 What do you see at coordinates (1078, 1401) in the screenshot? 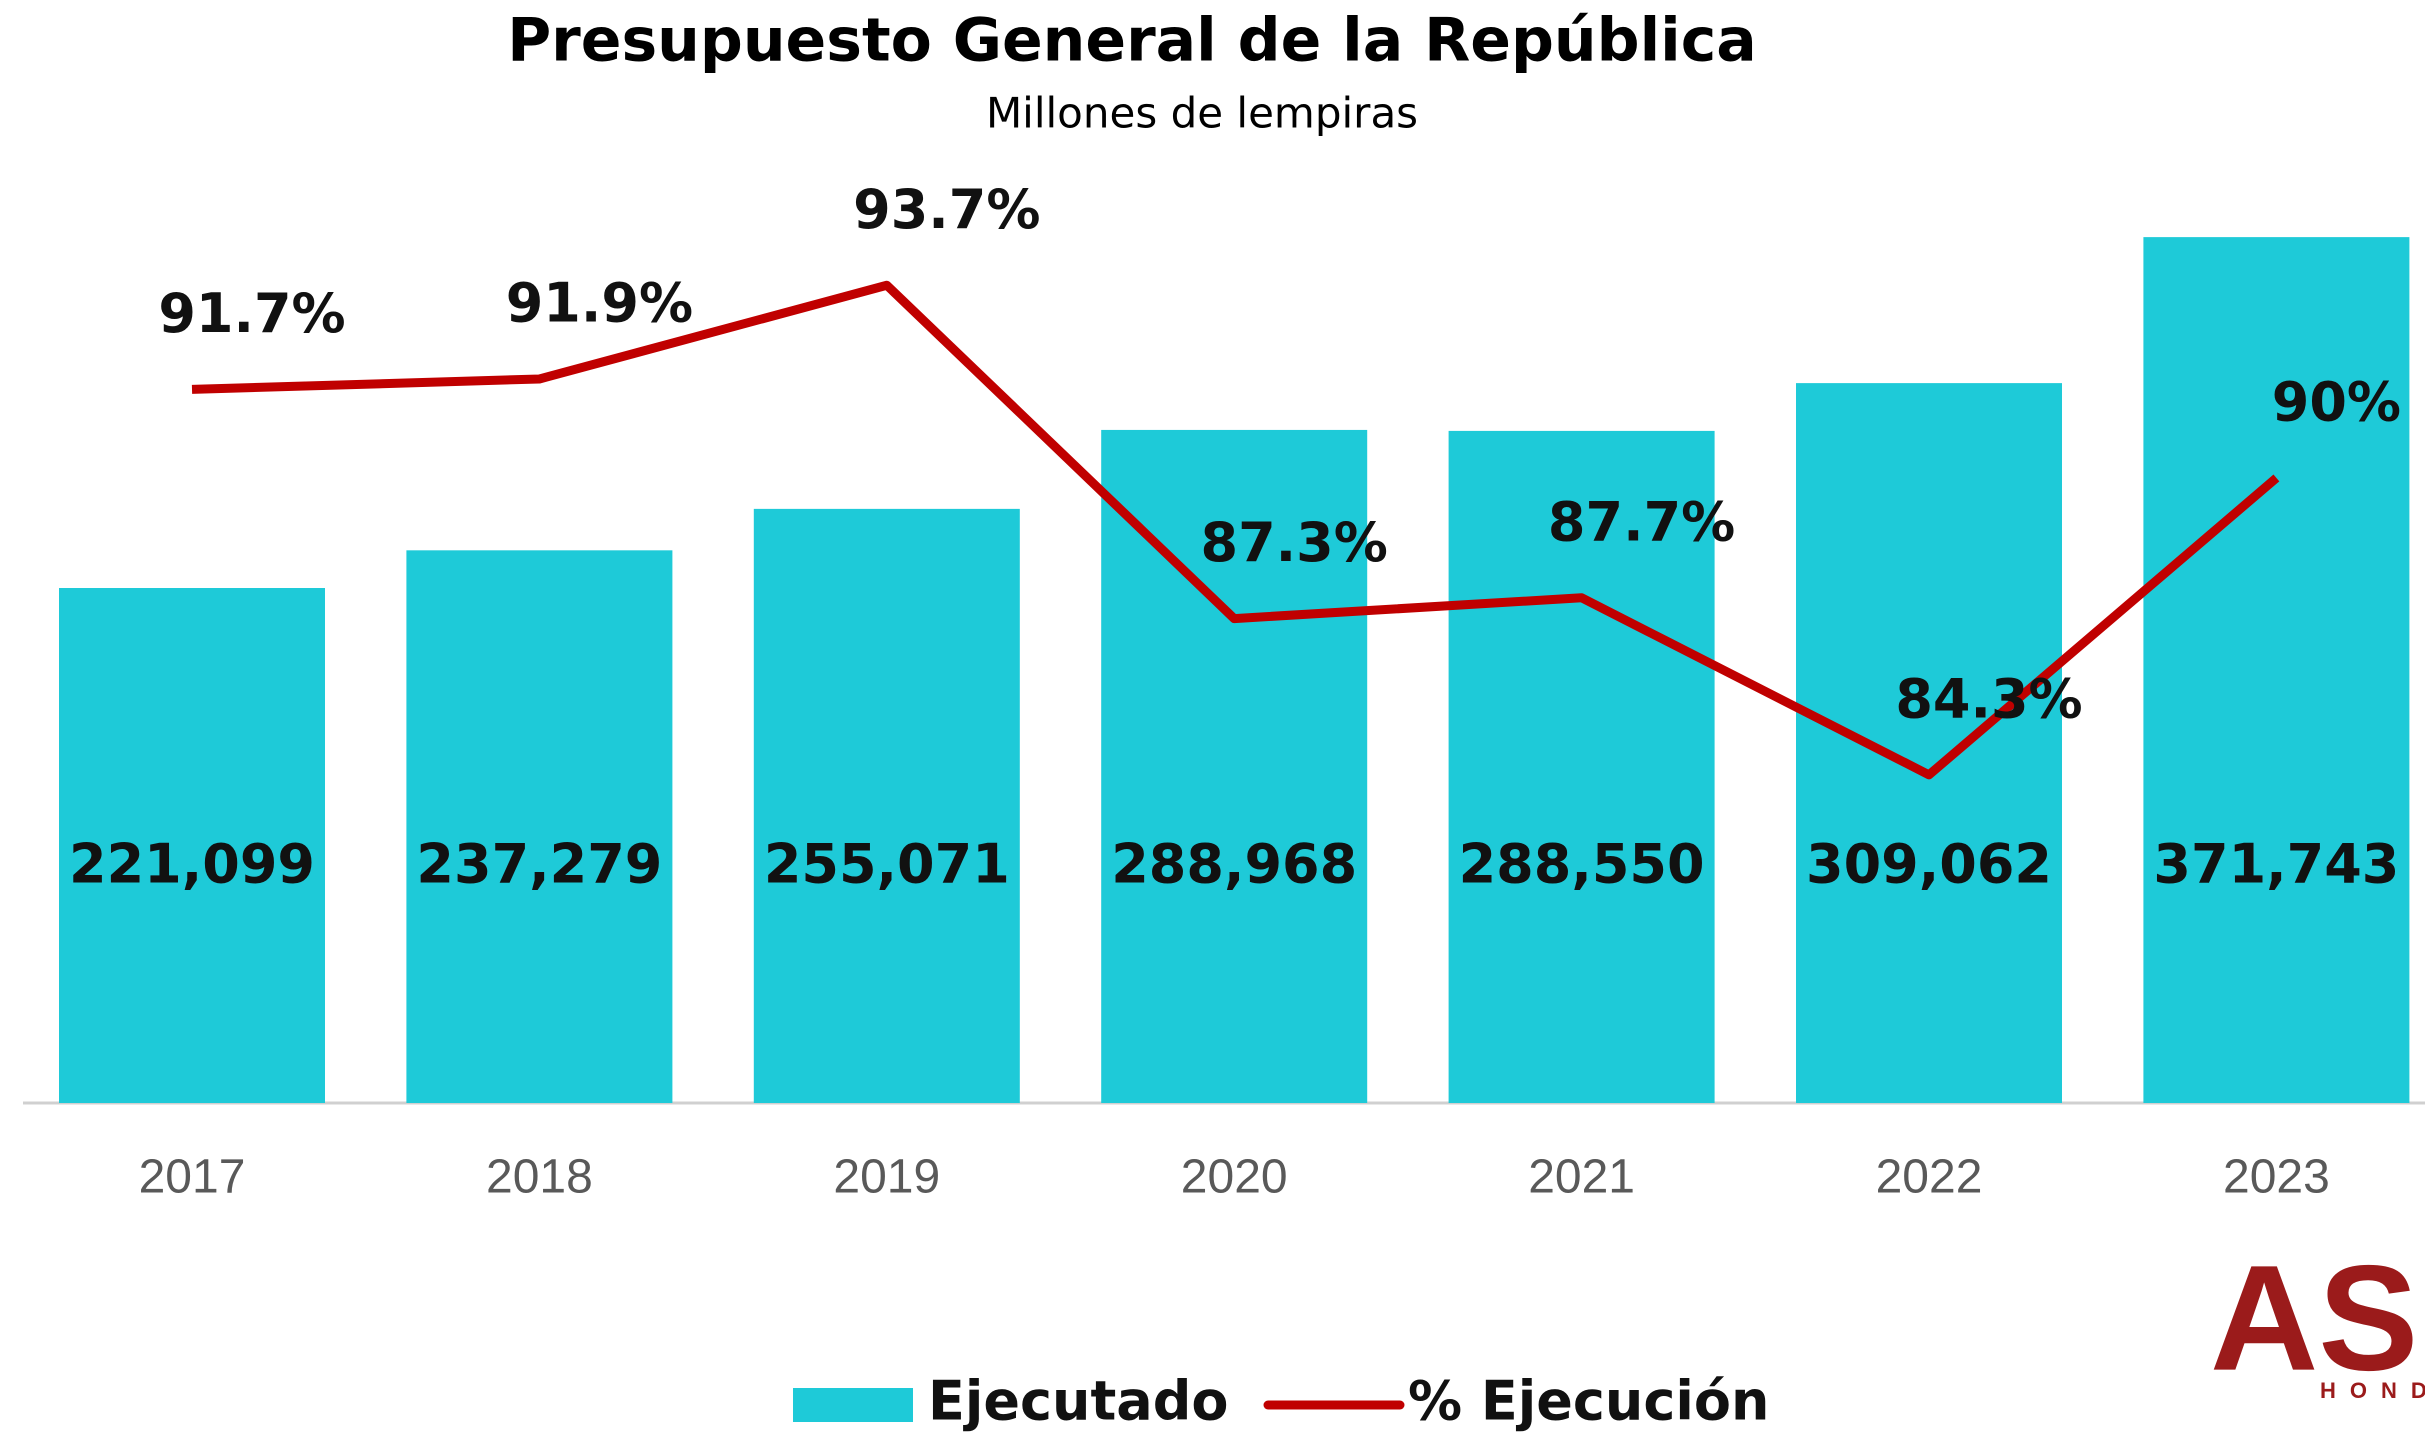
I see `legend-label: Ejecutado` at bounding box center [1078, 1401].